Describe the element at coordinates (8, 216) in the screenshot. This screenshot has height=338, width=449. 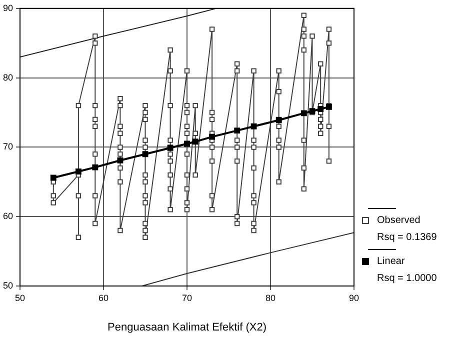
I see `y-tick-label: 60` at that location.